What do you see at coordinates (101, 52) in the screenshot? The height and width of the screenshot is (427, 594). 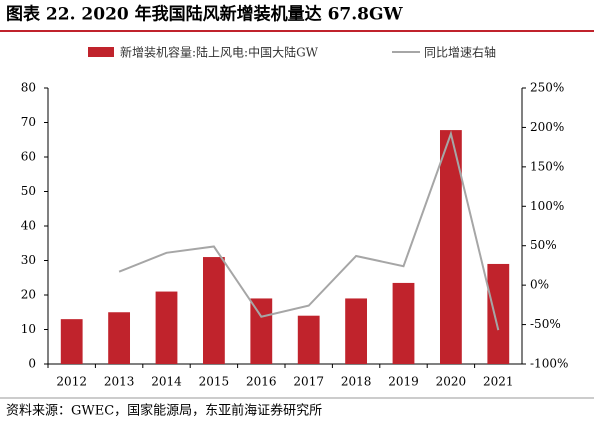 I see `legend-swatch` at bounding box center [101, 52].